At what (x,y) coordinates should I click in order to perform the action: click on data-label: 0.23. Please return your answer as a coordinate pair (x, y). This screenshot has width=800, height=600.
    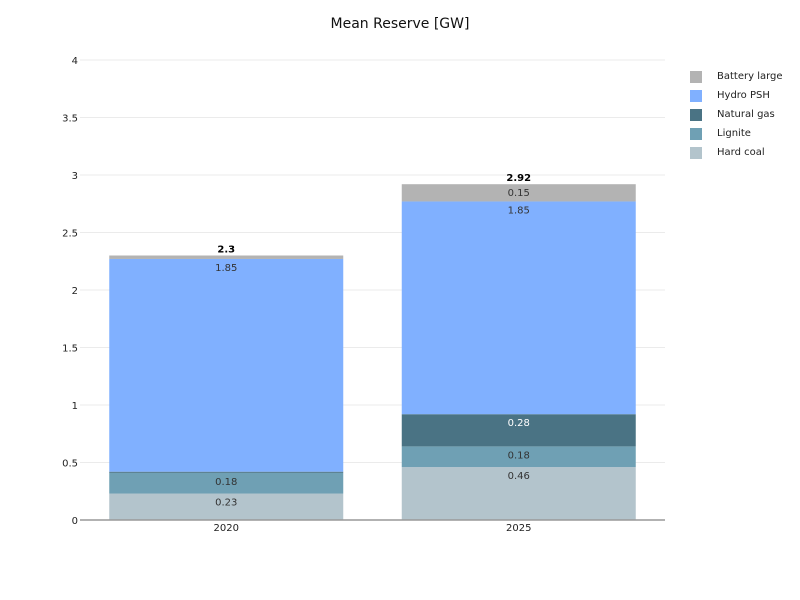
    Looking at the image, I should click on (226, 503).